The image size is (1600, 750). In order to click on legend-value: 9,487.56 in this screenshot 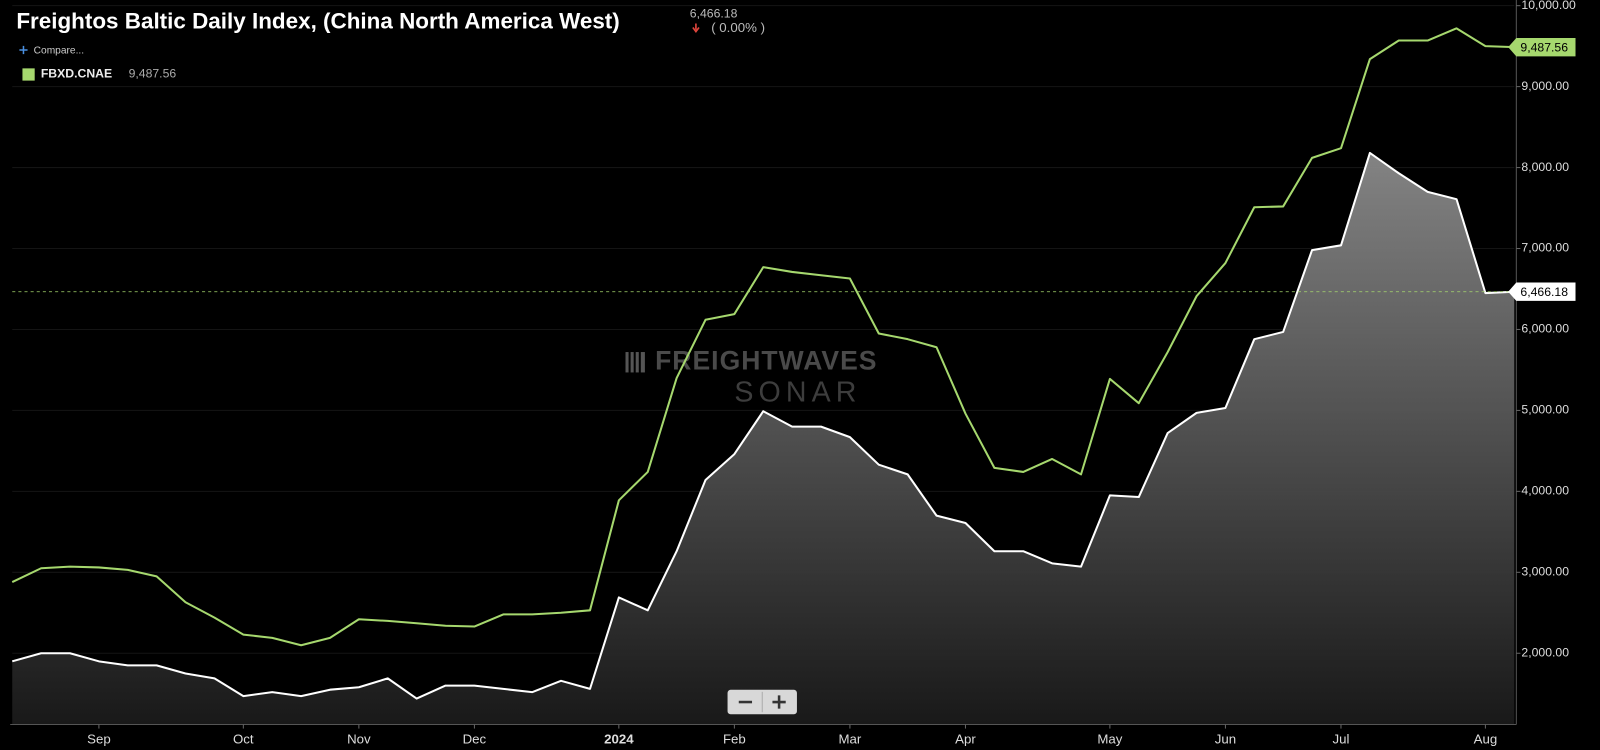, I will do `click(153, 74)`.